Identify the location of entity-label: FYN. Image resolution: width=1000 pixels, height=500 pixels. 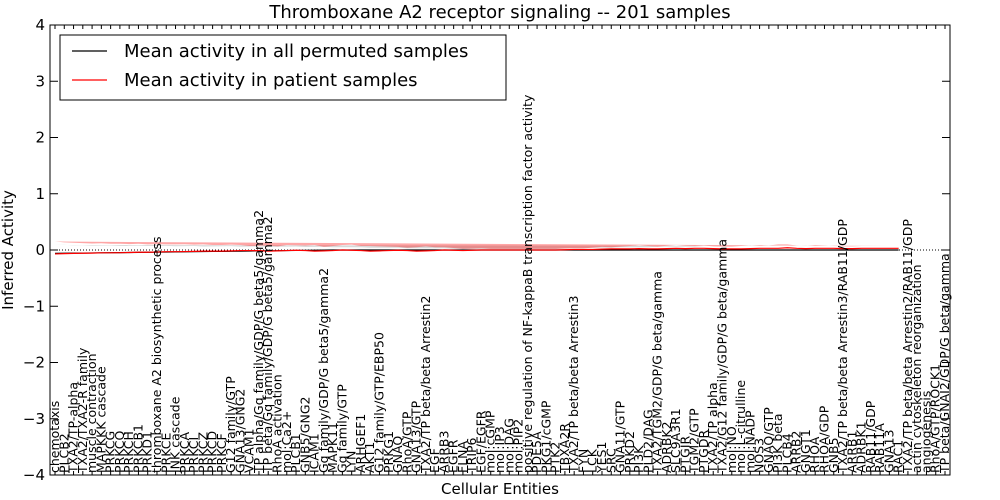
(582, 461).